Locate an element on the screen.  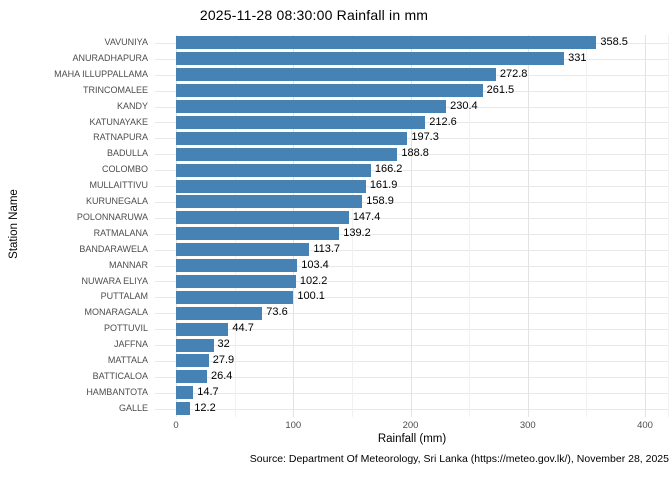
bar-jaffna is located at coordinates (195, 345).